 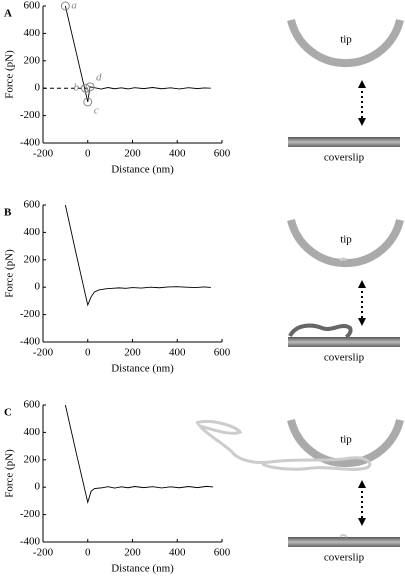 I want to click on annotation-label: a, so click(x=74, y=6).